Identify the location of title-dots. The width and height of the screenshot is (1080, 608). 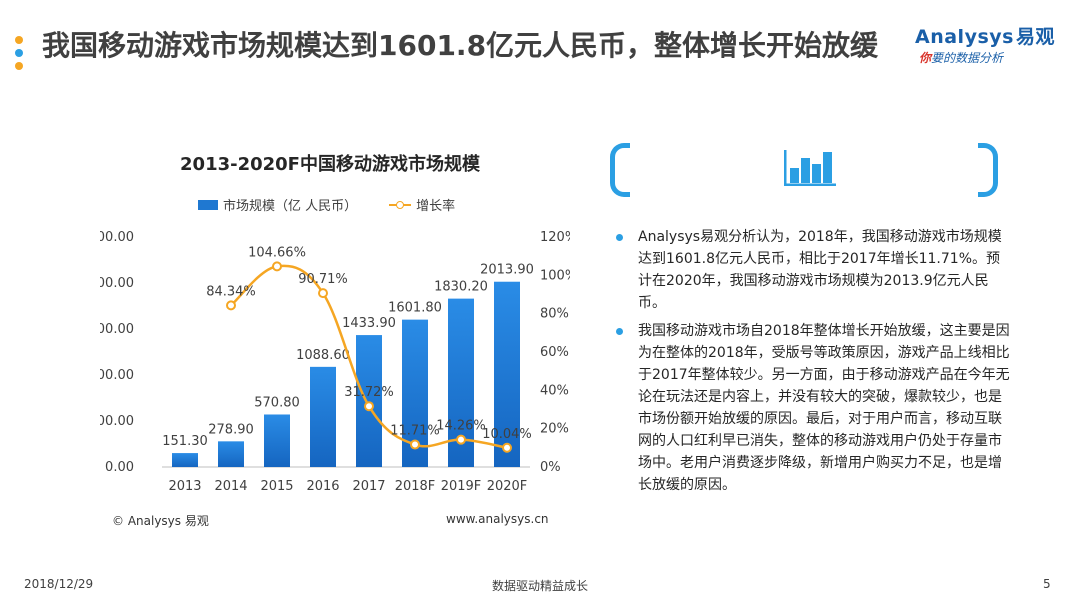
(20, 55).